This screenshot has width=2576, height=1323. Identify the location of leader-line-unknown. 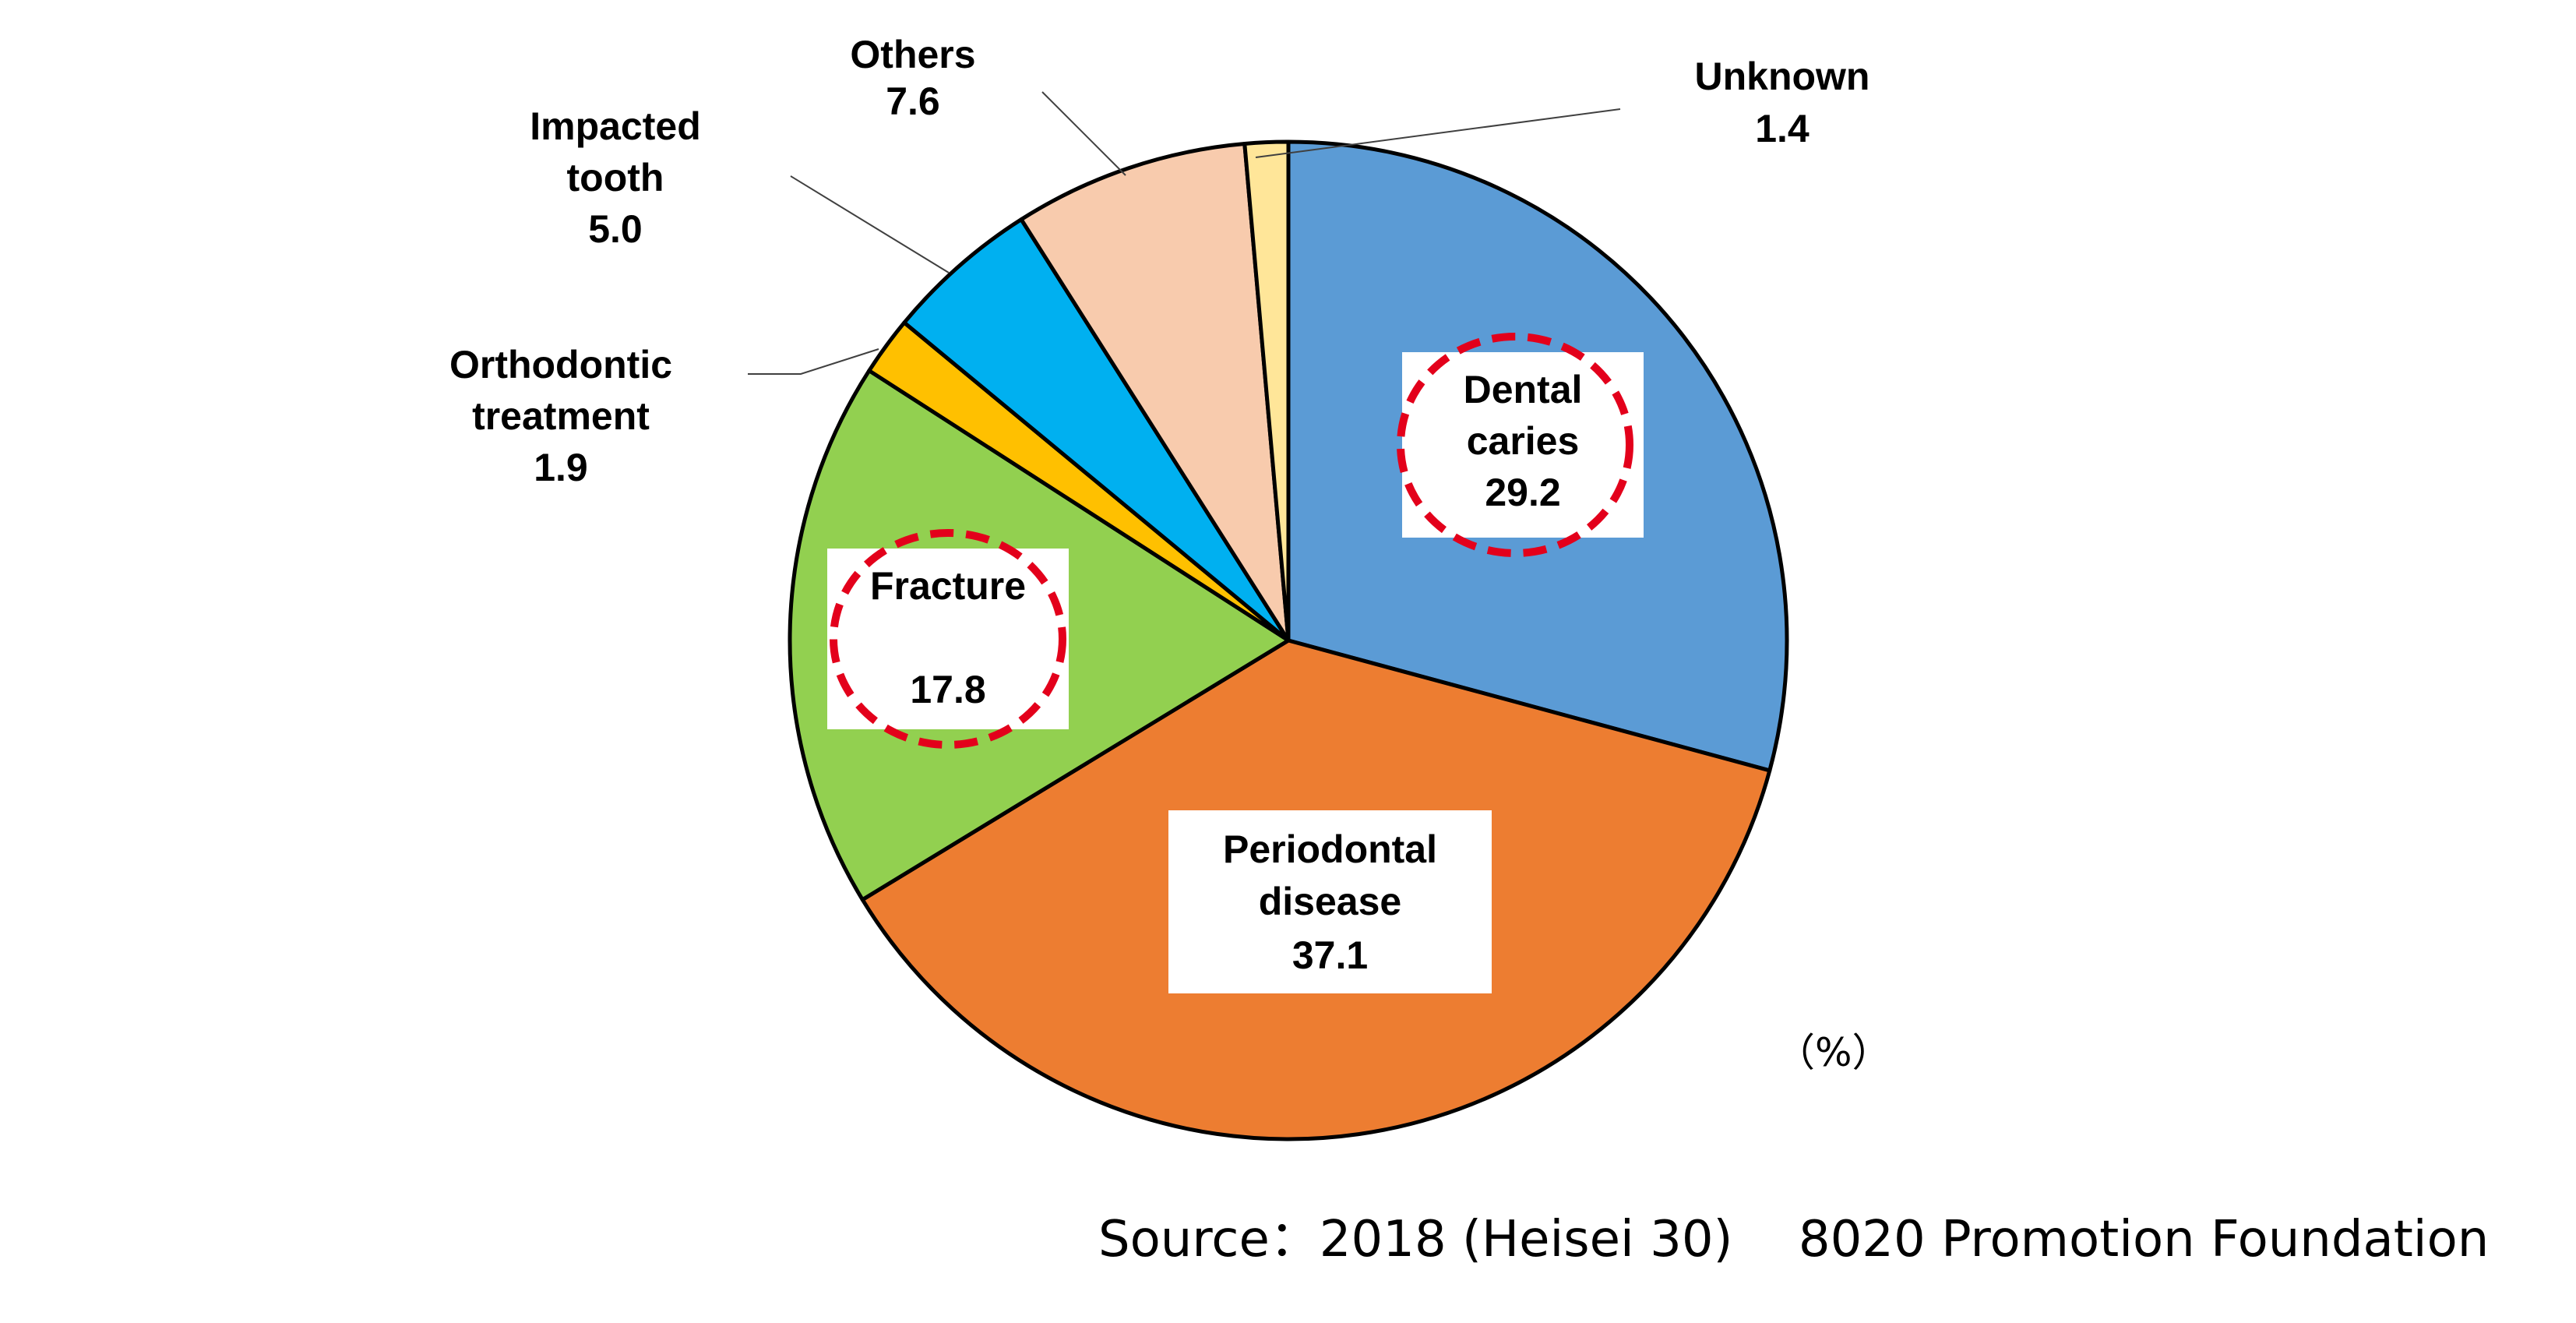
(1438, 133).